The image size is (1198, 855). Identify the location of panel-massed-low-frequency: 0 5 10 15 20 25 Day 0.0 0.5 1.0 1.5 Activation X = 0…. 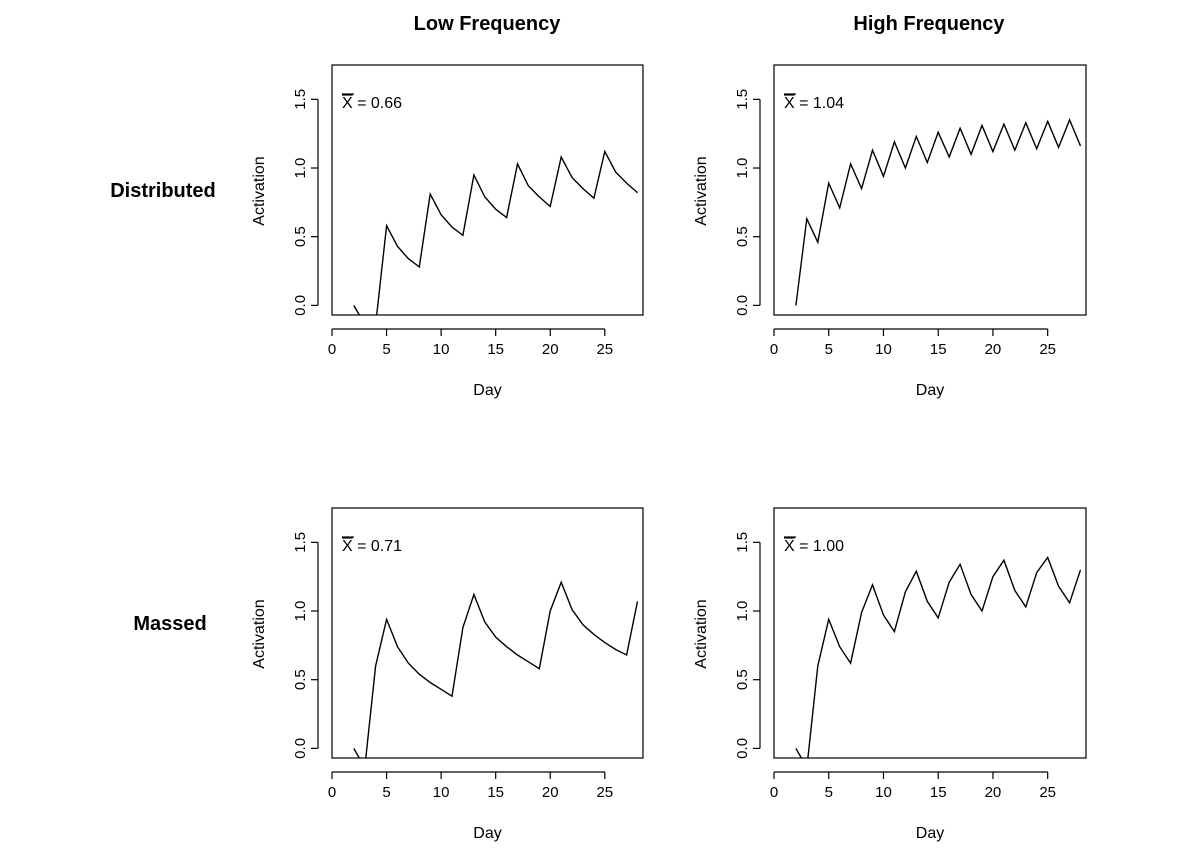
(447, 674).